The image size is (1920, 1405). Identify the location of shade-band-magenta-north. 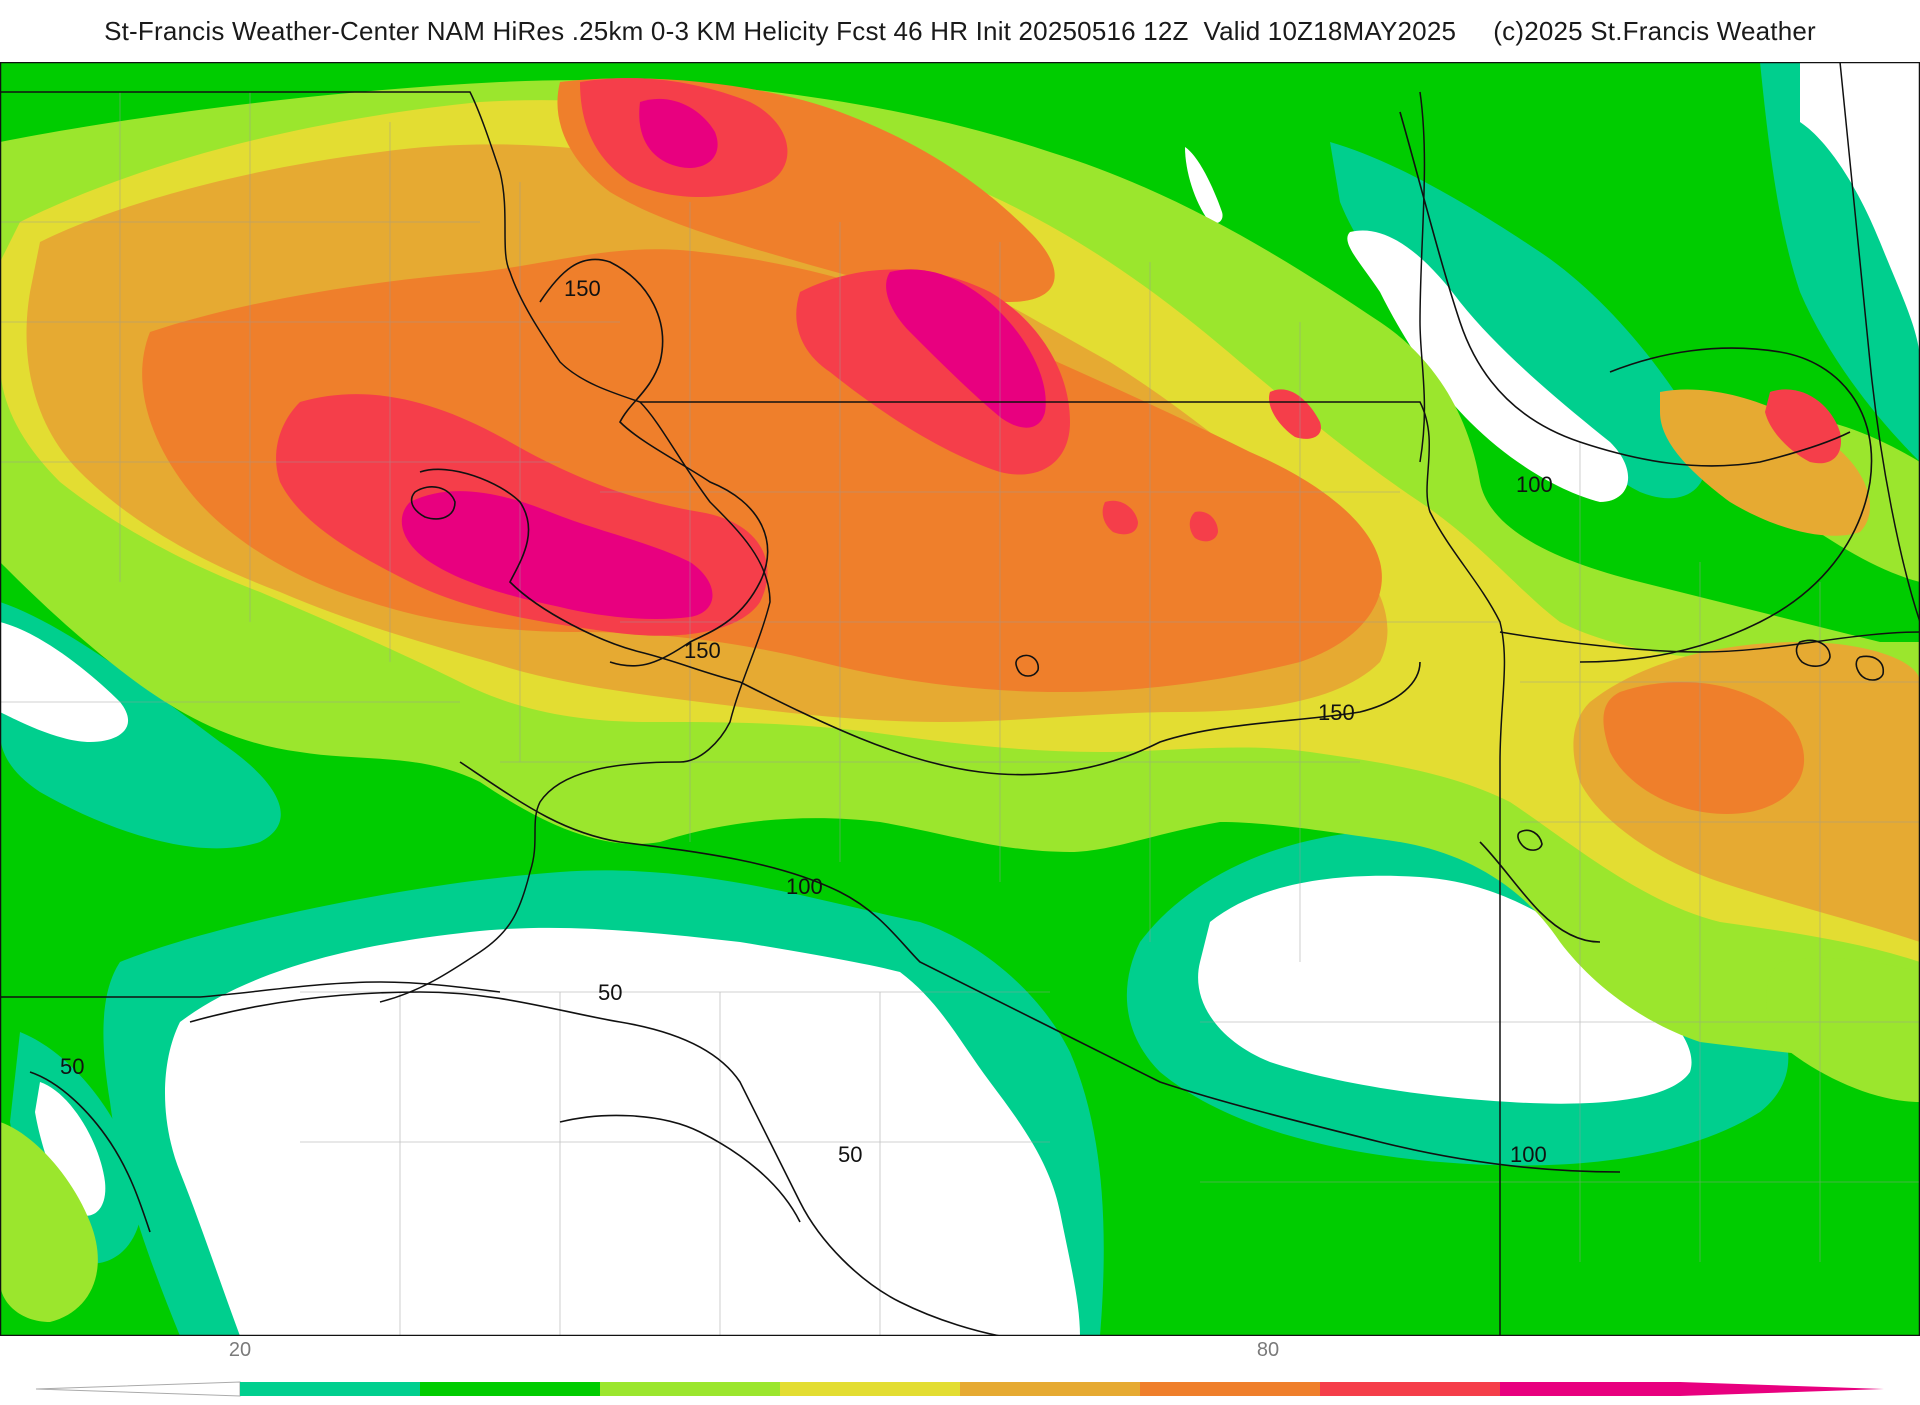
(678, 133).